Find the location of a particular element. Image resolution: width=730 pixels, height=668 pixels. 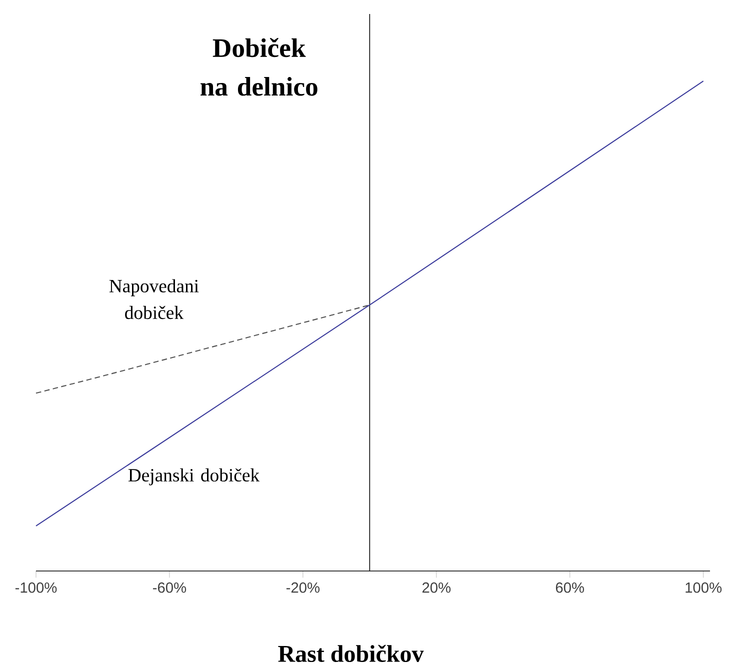

series-label: Dejanski dobiček is located at coordinates (194, 477).